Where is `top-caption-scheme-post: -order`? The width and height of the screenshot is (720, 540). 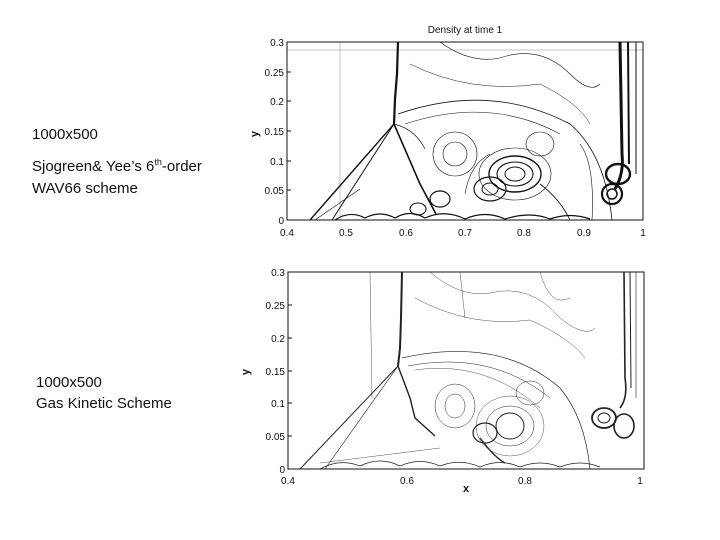 top-caption-scheme-post: -order is located at coordinates (181, 166).